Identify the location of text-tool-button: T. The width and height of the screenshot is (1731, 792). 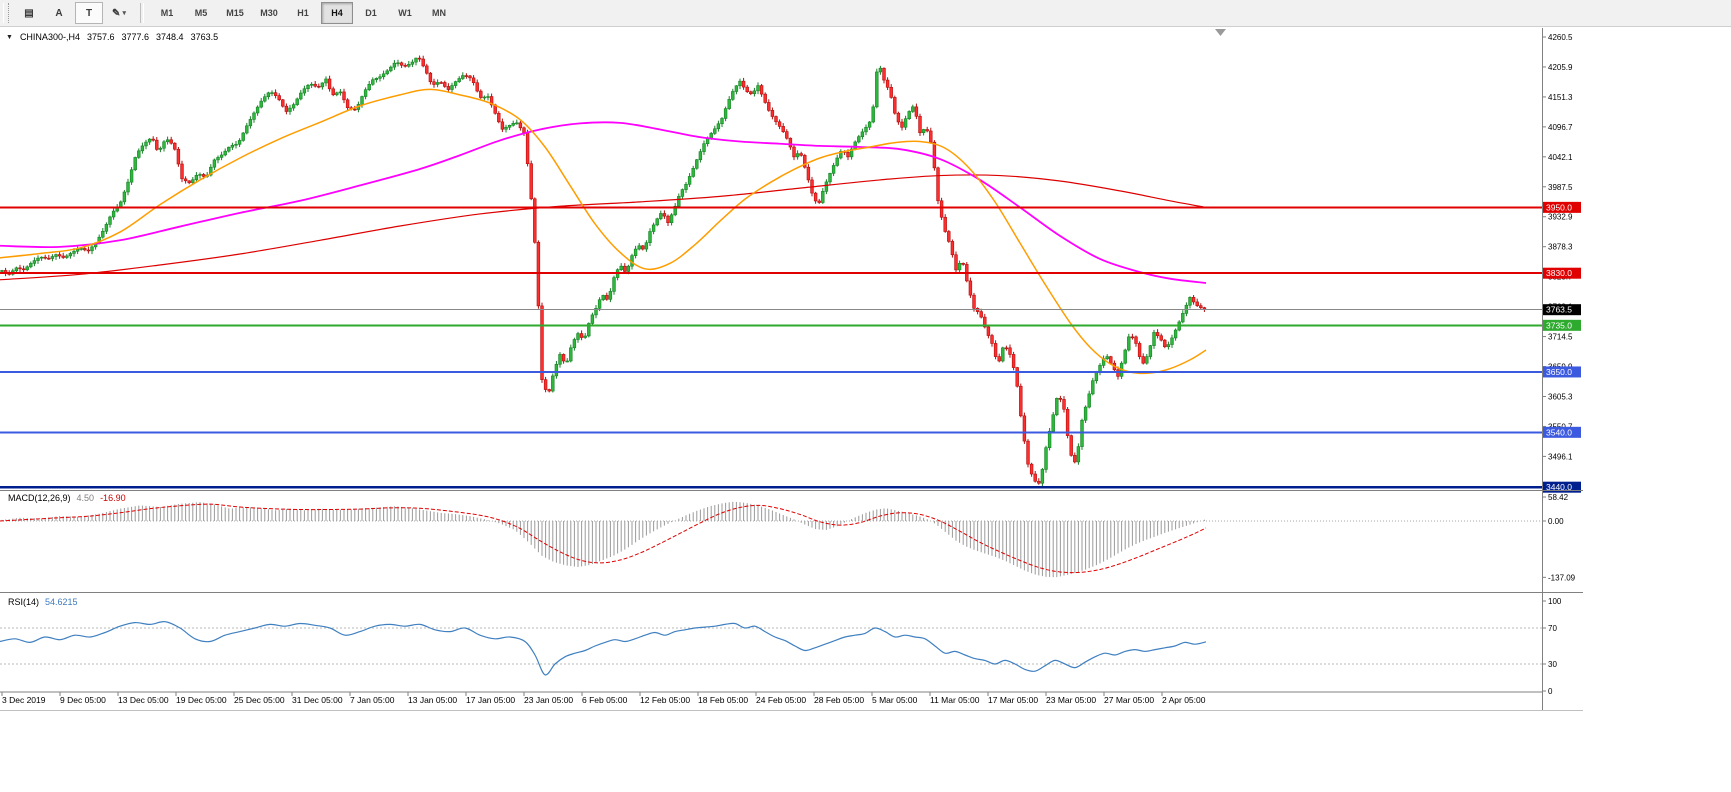
(89, 13).